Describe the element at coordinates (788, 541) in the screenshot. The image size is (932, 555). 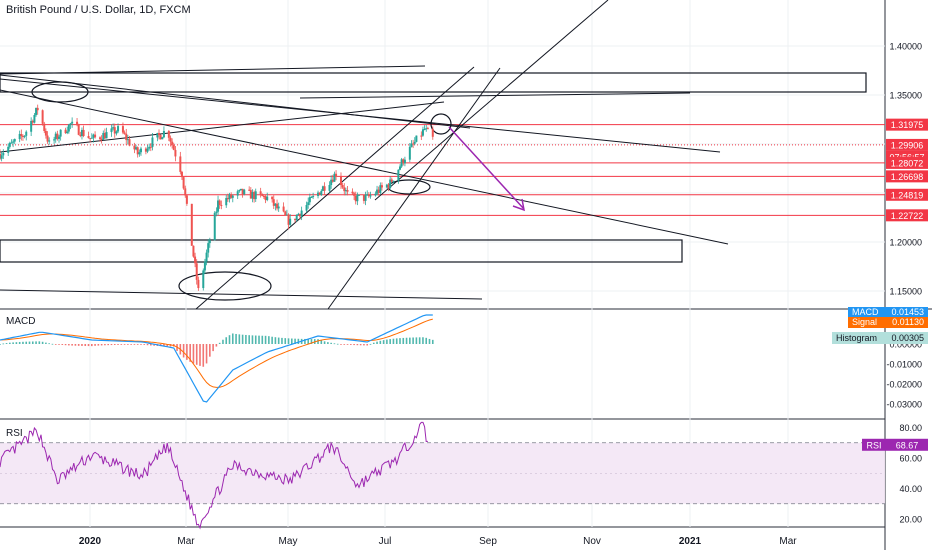
I see `time-axis-label: Mar` at that location.